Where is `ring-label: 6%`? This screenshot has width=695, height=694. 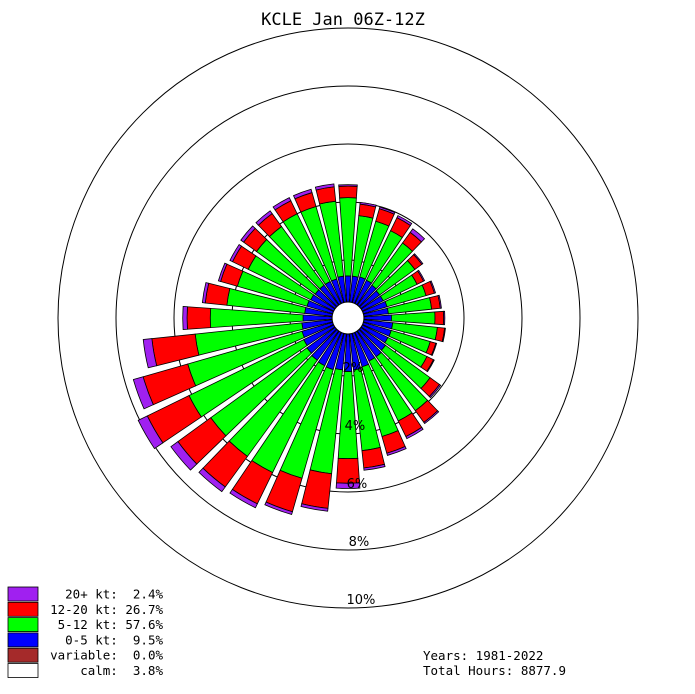 ring-label: 6% is located at coordinates (357, 484).